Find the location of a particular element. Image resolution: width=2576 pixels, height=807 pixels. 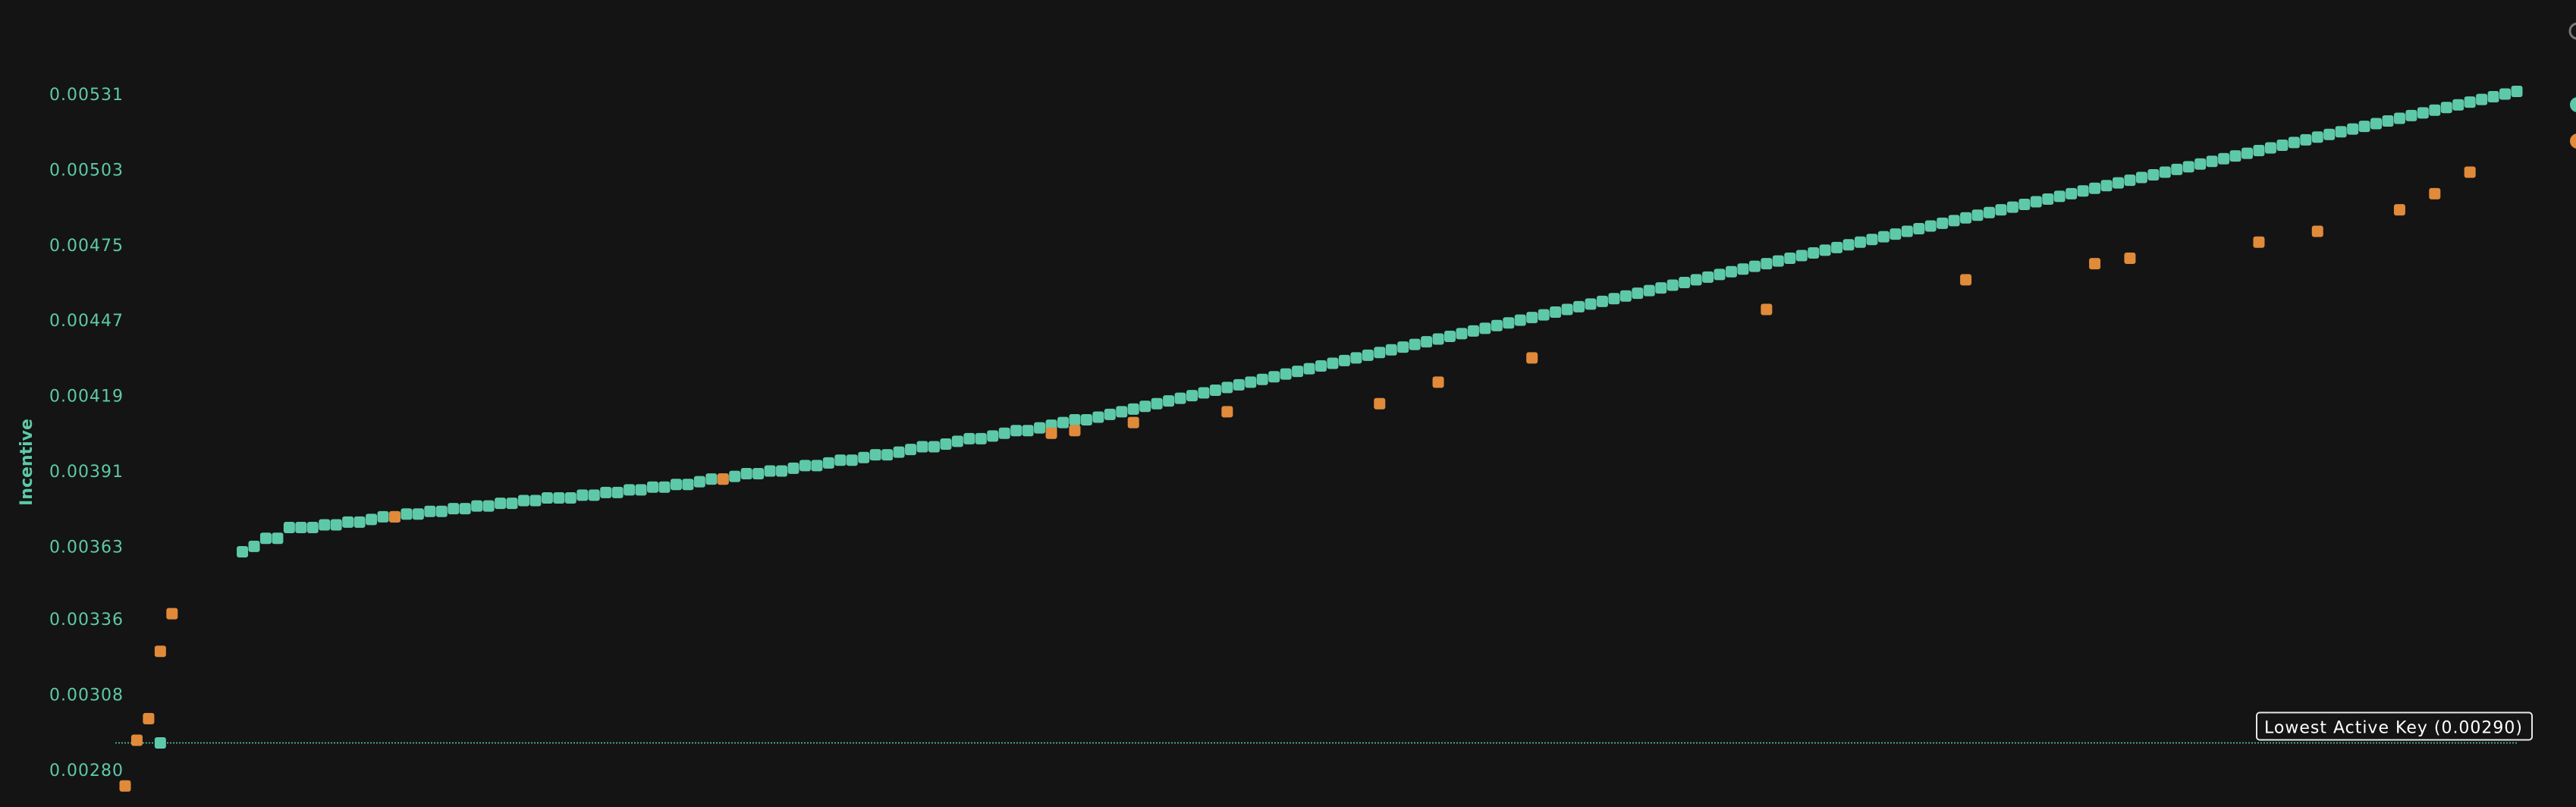

legend-marker-extra is located at coordinates (2572, 31).